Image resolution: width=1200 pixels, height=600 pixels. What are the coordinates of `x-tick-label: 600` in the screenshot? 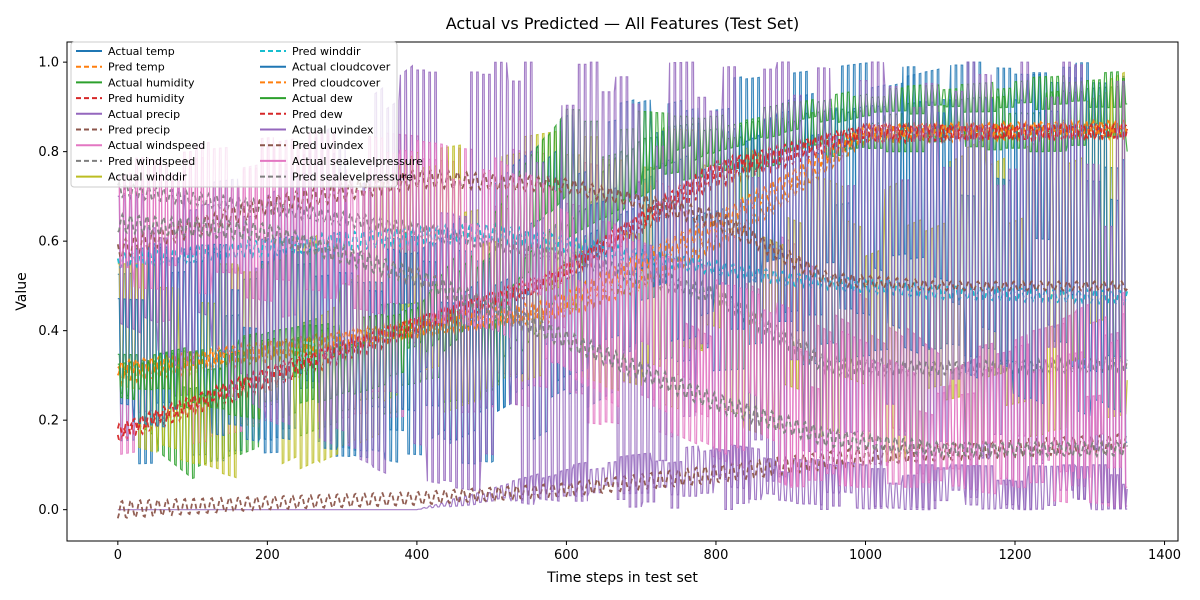 It's located at (566, 555).